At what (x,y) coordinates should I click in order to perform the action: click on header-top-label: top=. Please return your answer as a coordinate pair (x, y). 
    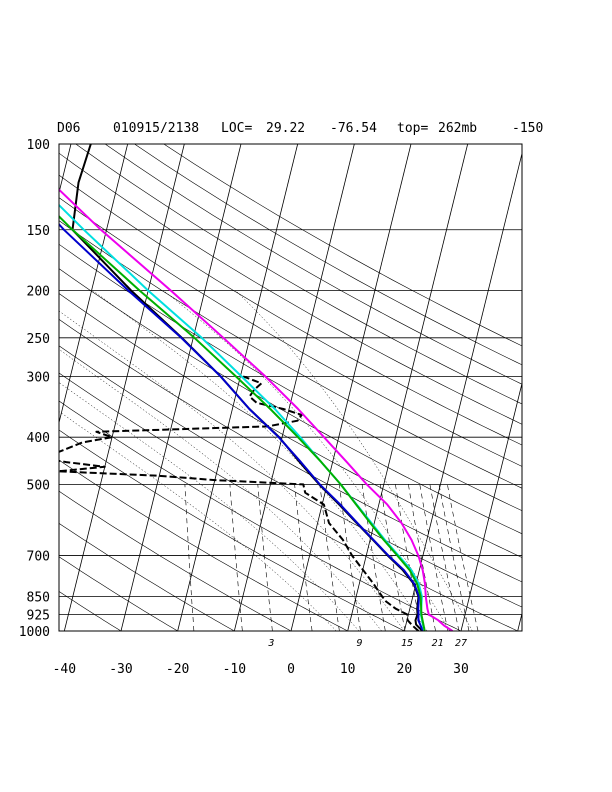
    Looking at the image, I should click on (412, 128).